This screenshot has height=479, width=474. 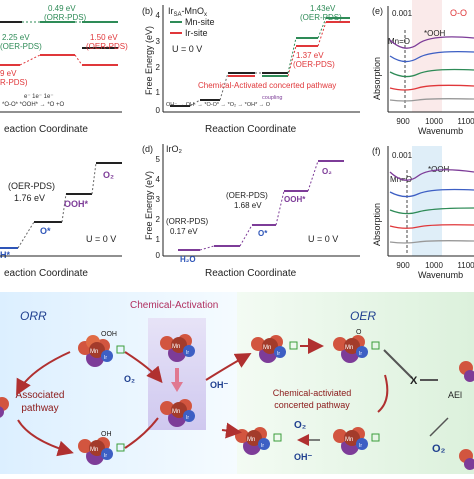 What do you see at coordinates (107, 46) in the screenshot?
I see `label-a-oerpds2: (OER-PDS)` at bounding box center [107, 46].